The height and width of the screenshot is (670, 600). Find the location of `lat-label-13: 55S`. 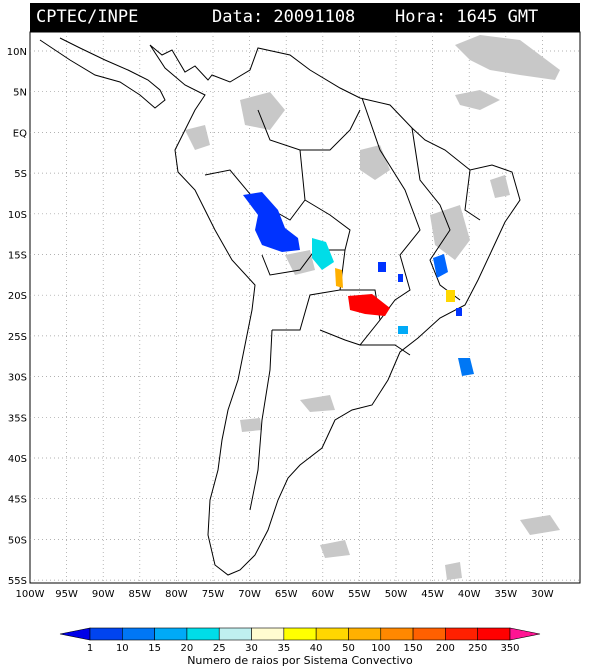

lat-label-13: 55S is located at coordinates (17, 581).